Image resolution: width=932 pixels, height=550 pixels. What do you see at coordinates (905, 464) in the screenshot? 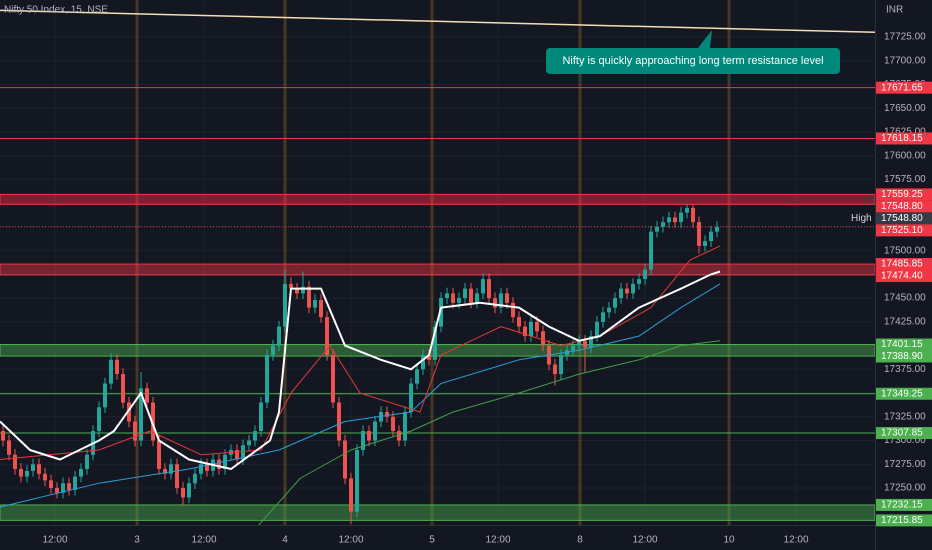
I see `y-tick-label: 17275.00` at bounding box center [905, 464].